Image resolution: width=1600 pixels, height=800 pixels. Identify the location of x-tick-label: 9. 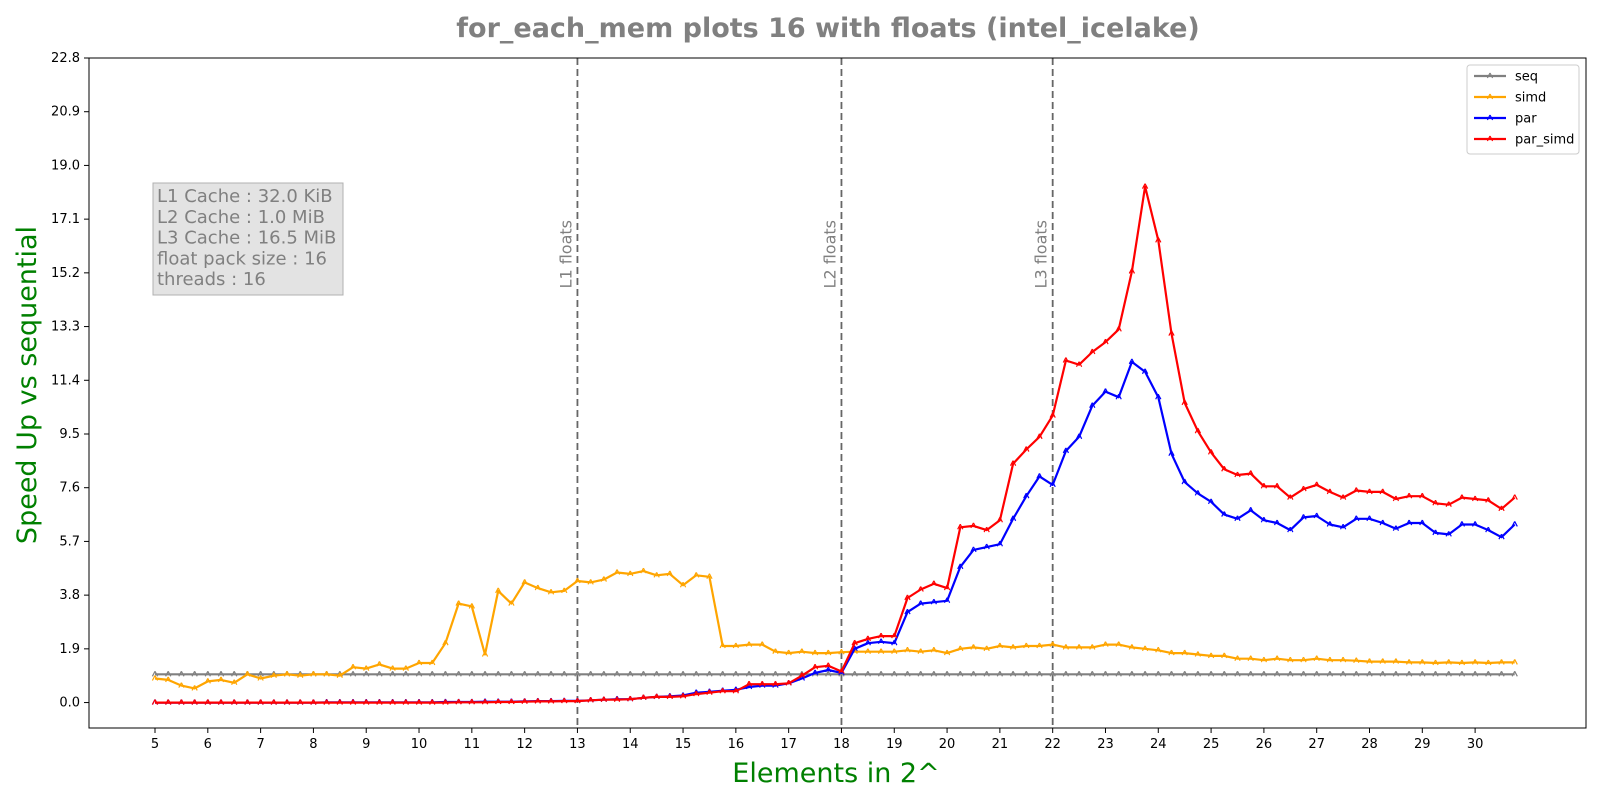
(366, 744).